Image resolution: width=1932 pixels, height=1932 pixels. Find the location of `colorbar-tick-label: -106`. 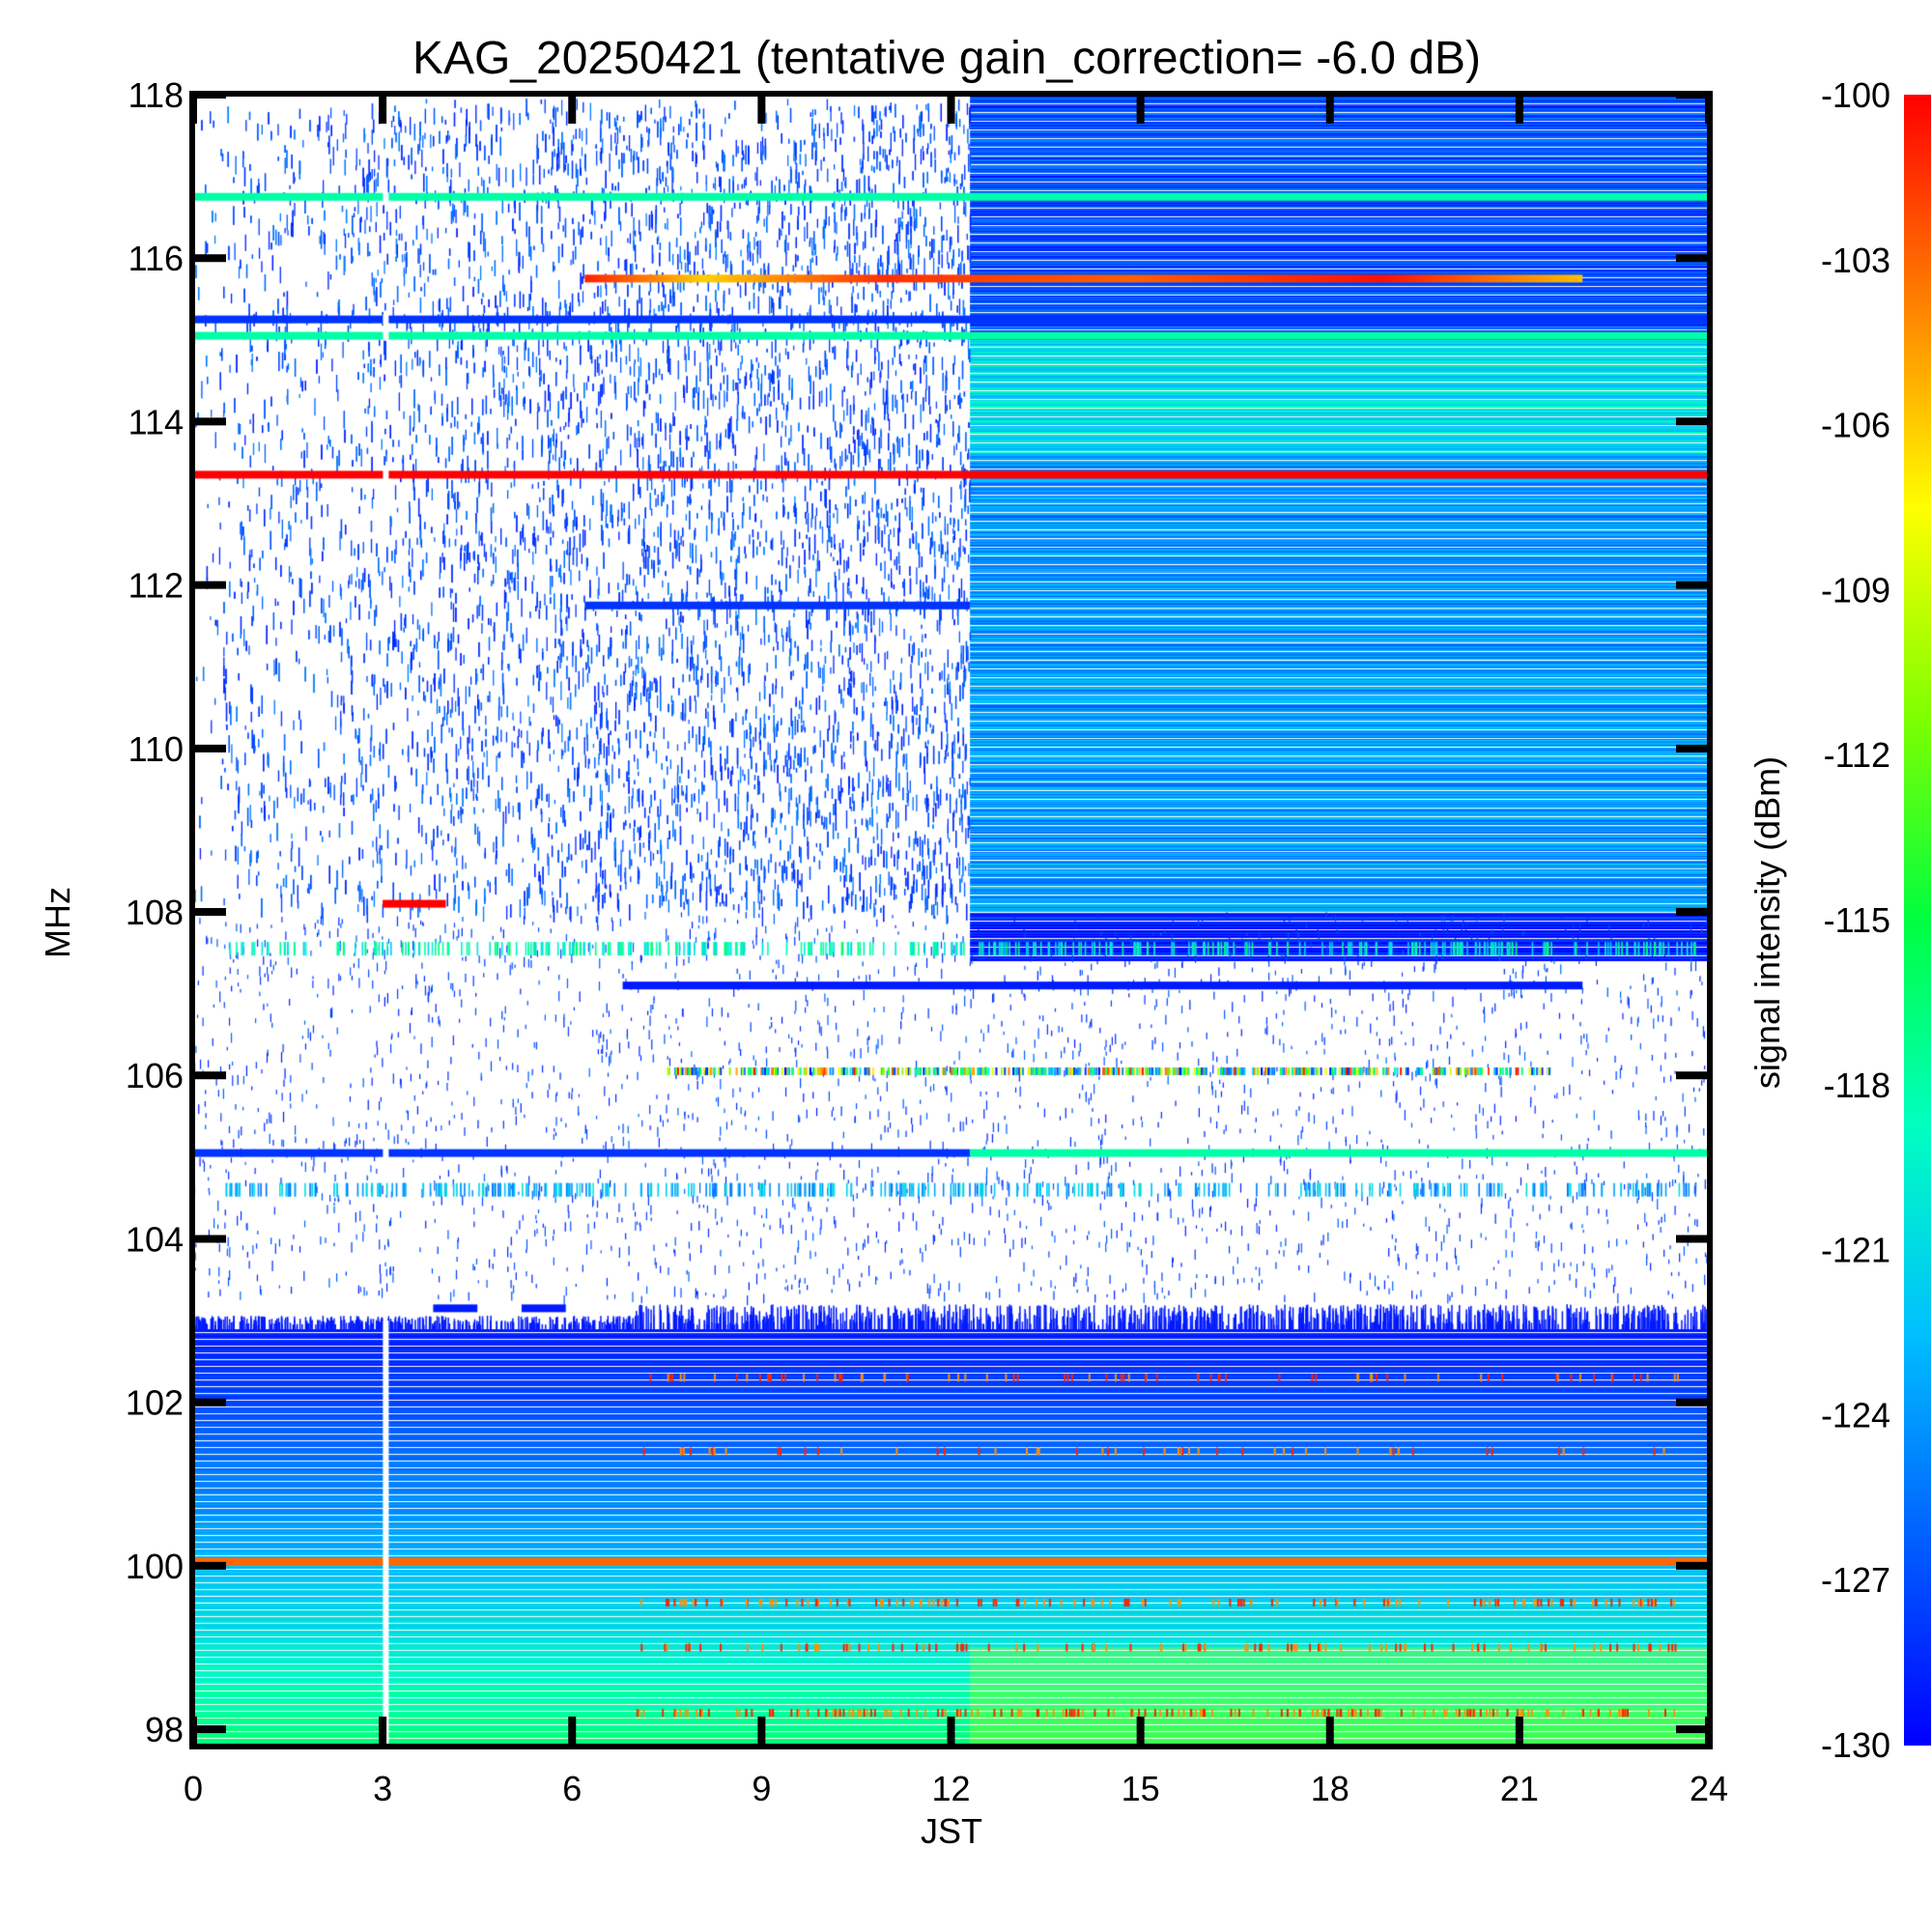

colorbar-tick-label: -106 is located at coordinates (1855, 425).